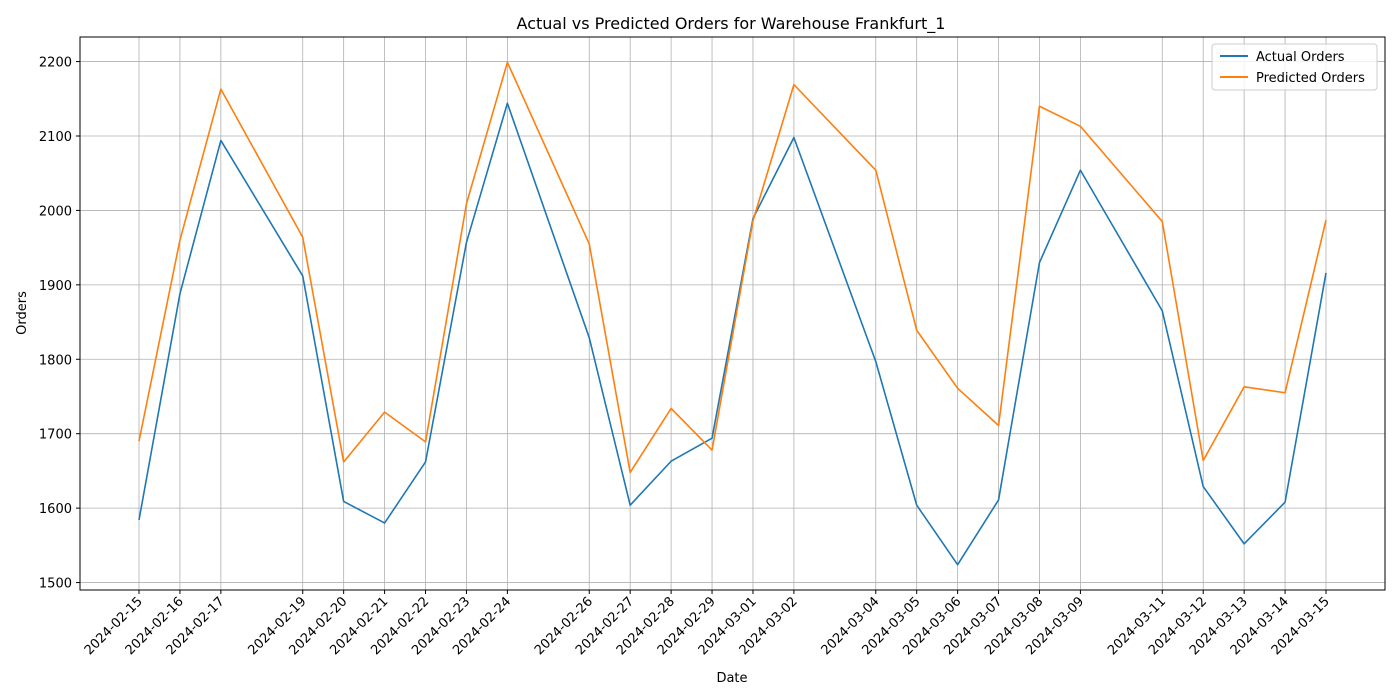 Image resolution: width=1400 pixels, height=700 pixels. I want to click on y-tick-label: 1600, so click(55, 509).